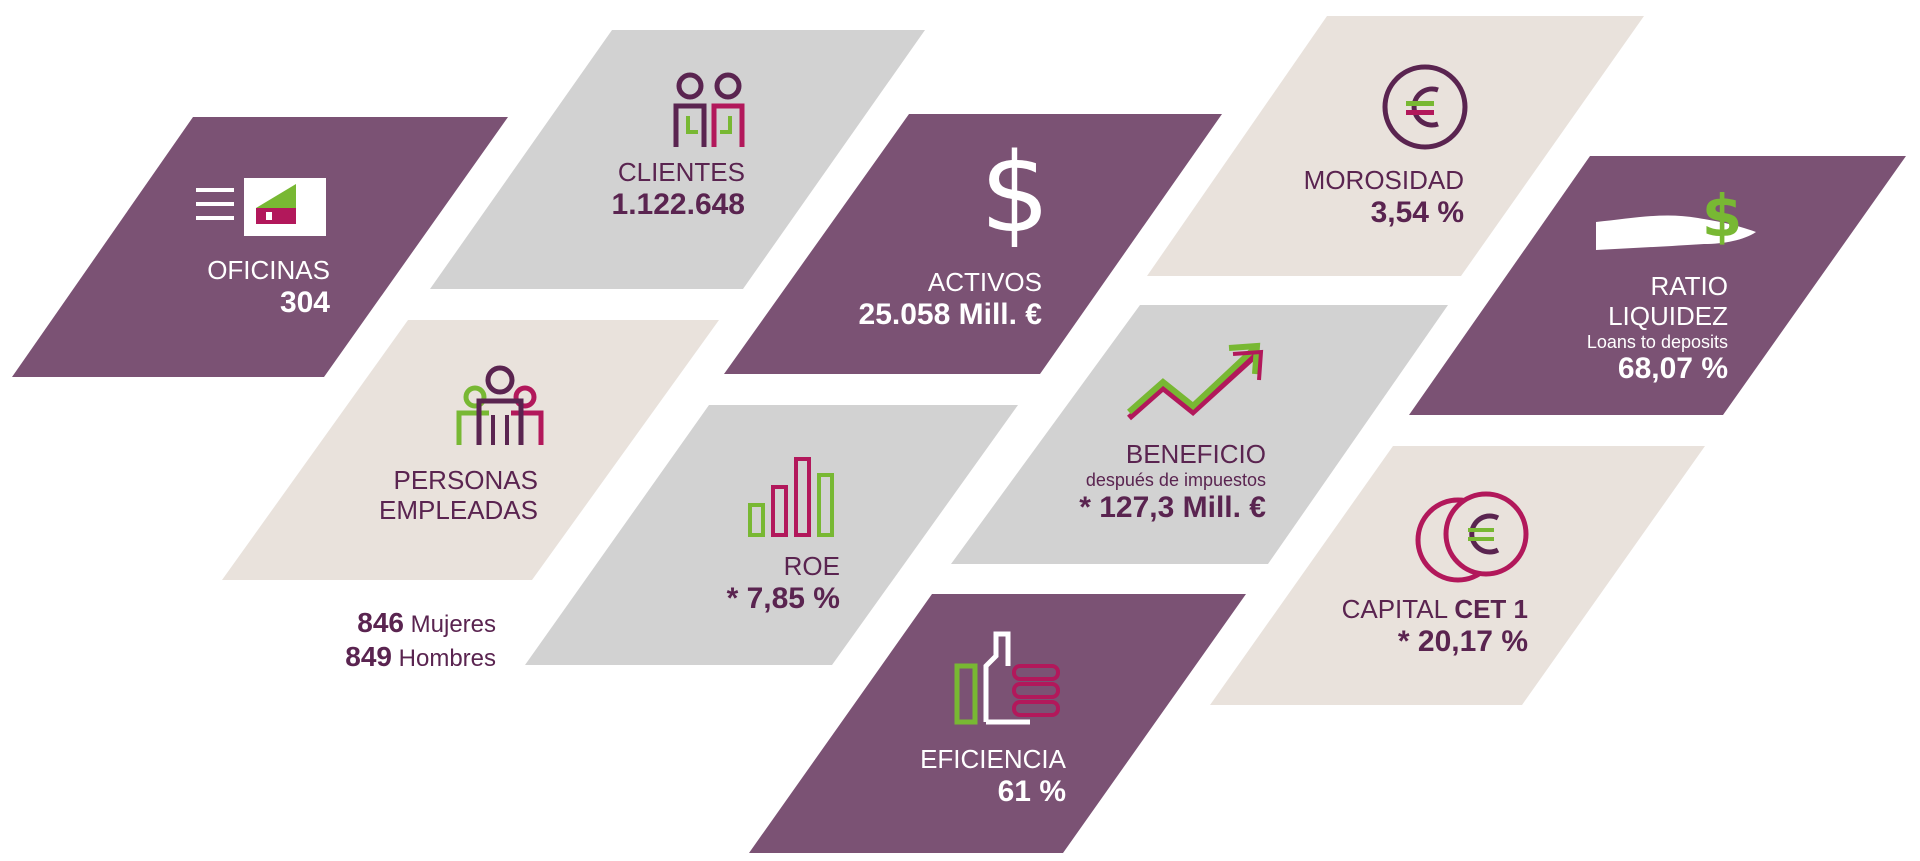  What do you see at coordinates (1657, 341) in the screenshot?
I see `ratio-sublabel: Loans to deposits` at bounding box center [1657, 341].